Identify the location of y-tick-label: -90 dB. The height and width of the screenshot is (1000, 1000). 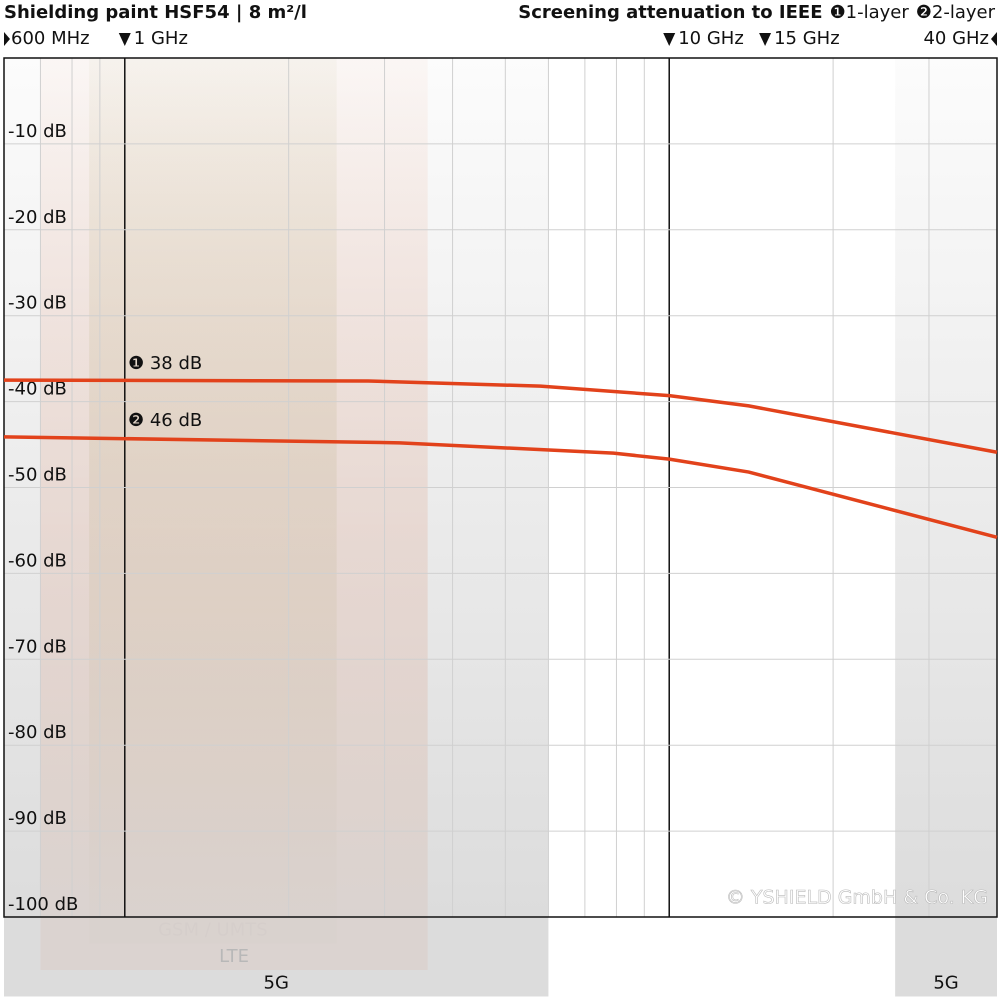
(37, 818).